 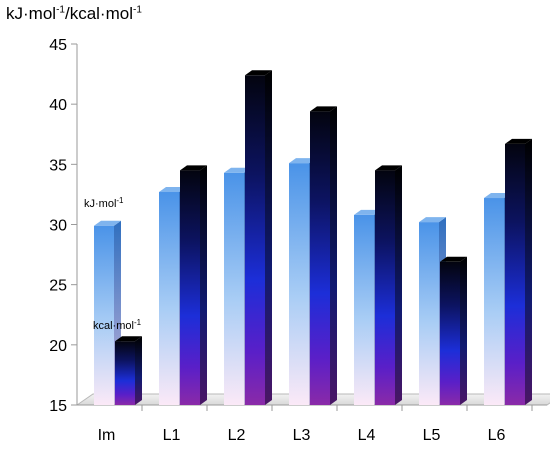 What do you see at coordinates (367, 435) in the screenshot?
I see `x-tick-label: L4` at bounding box center [367, 435].